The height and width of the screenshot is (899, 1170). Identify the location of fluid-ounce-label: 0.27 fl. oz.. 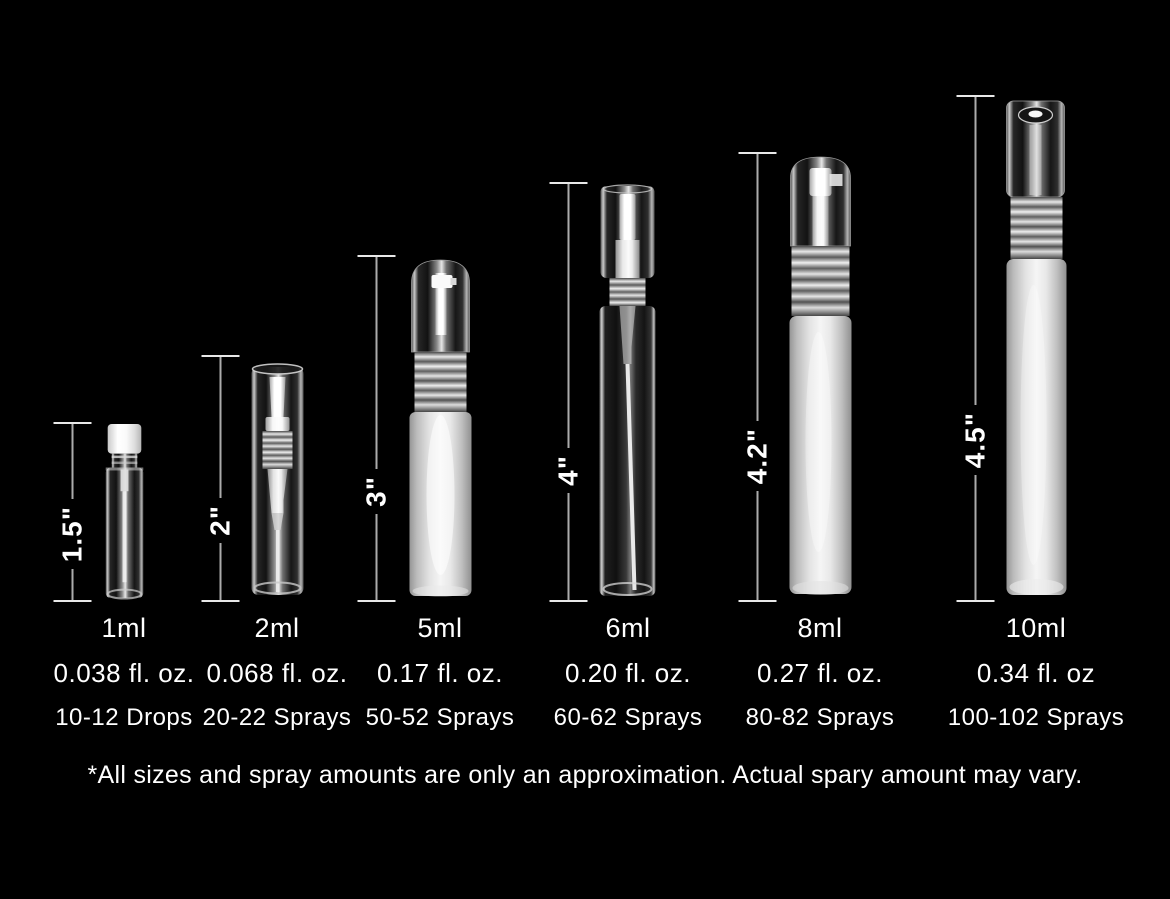
(820, 673).